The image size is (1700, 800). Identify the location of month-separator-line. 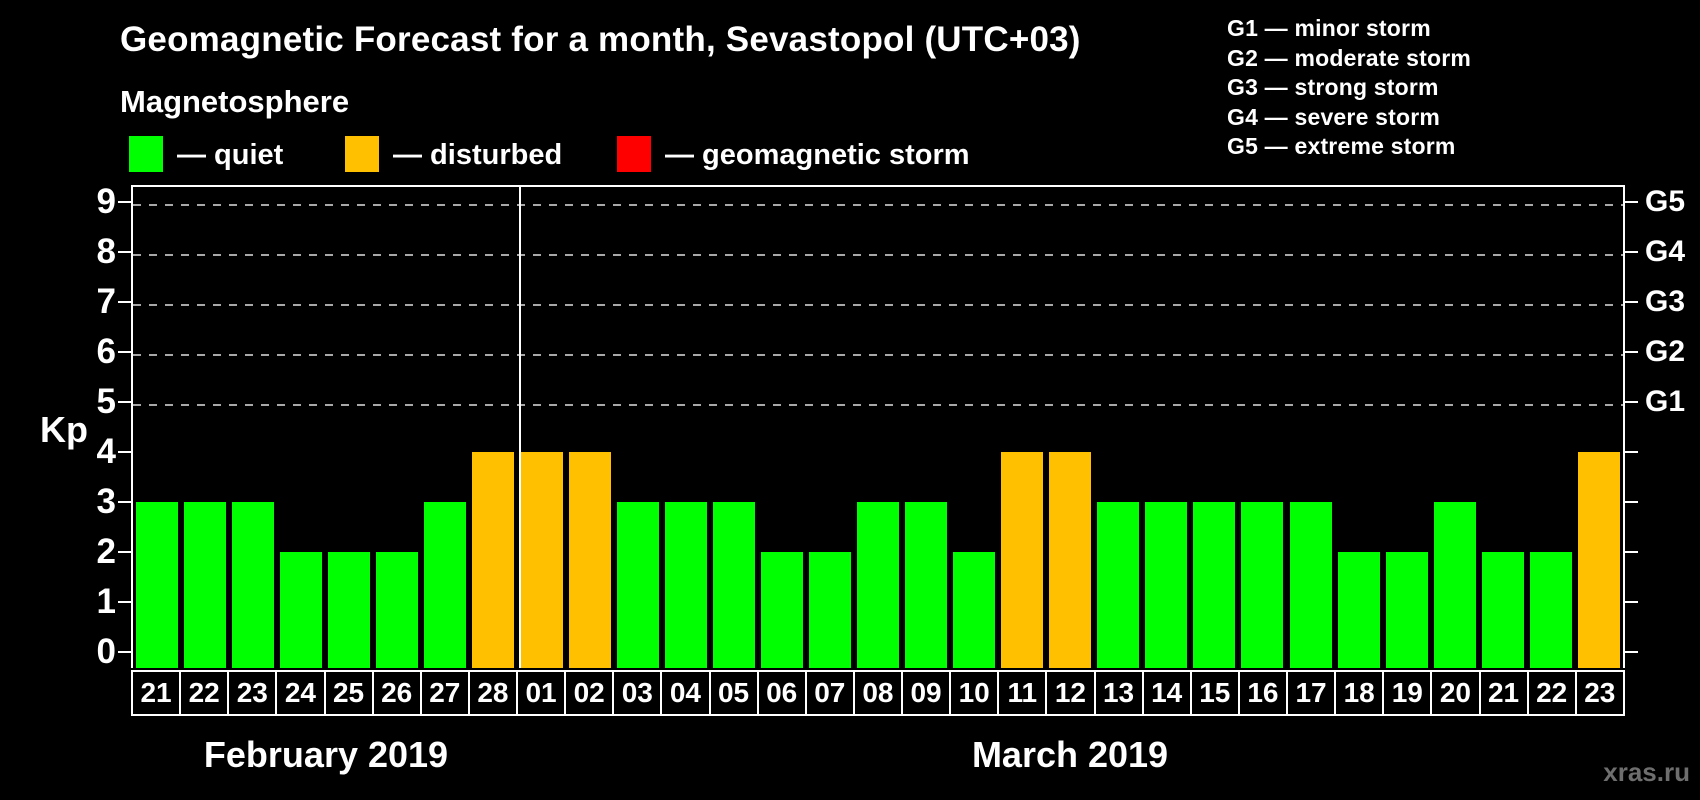
(520, 427).